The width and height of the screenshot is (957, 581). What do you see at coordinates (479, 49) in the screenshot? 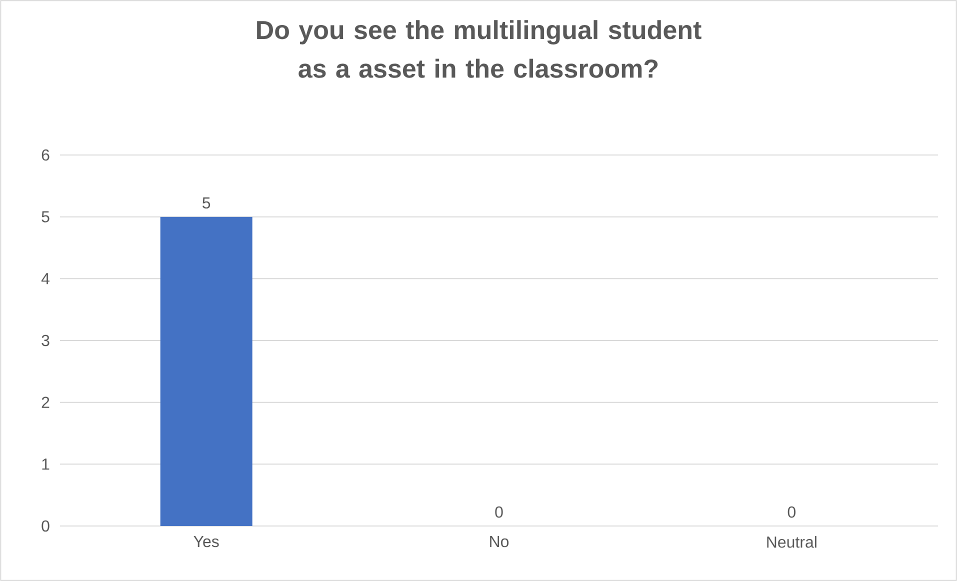
I see `chart-title: Do you see the multilingual student as a asset in the classroom?` at bounding box center [479, 49].